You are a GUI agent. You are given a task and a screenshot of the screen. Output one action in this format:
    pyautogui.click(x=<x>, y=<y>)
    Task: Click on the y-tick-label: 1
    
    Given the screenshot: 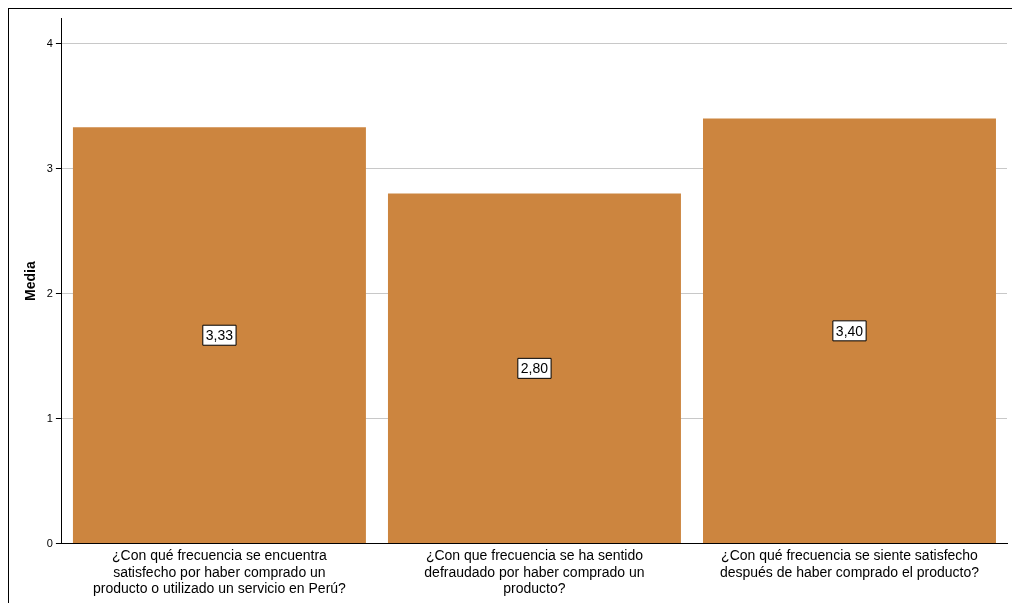 What is the action you would take?
    pyautogui.click(x=49, y=417)
    